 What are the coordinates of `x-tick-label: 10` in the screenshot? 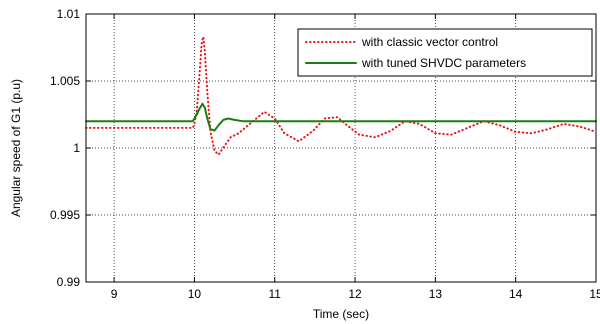 It's located at (195, 294).